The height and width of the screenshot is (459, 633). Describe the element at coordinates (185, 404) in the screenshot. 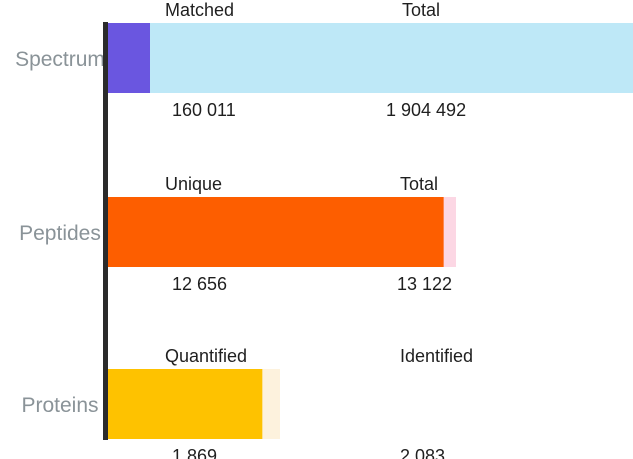

I see `bar-part-proteins` at that location.